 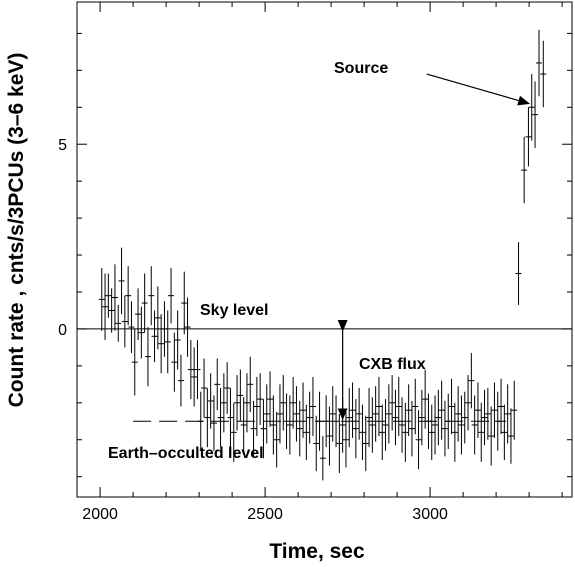 What do you see at coordinates (16, 230) in the screenshot?
I see `y-axis-title: Count rate , cnts/s/3PCUs (3–6 keV)` at bounding box center [16, 230].